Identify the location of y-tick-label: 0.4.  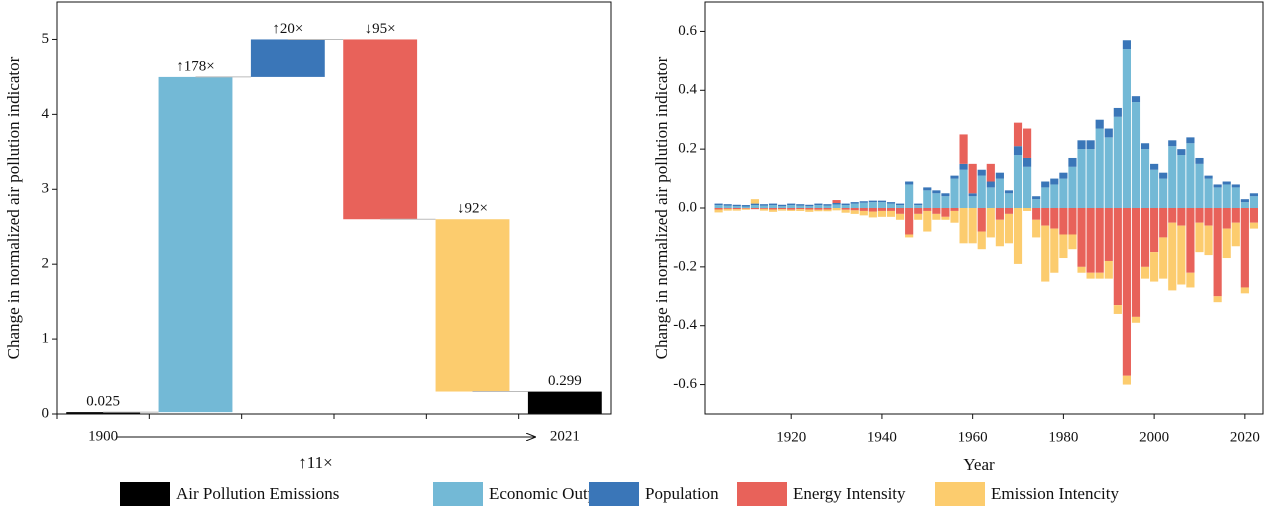
(687, 90).